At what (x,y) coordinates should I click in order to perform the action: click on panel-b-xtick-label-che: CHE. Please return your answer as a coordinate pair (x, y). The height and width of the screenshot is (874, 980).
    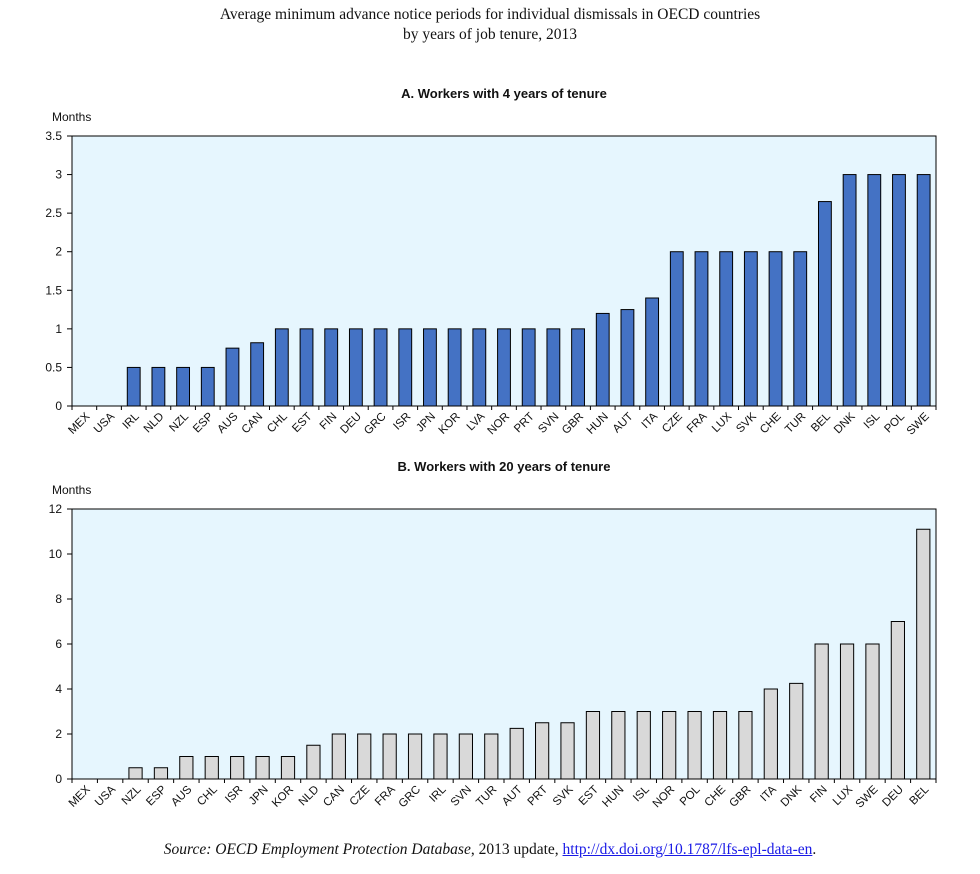
    Looking at the image, I should click on (715, 796).